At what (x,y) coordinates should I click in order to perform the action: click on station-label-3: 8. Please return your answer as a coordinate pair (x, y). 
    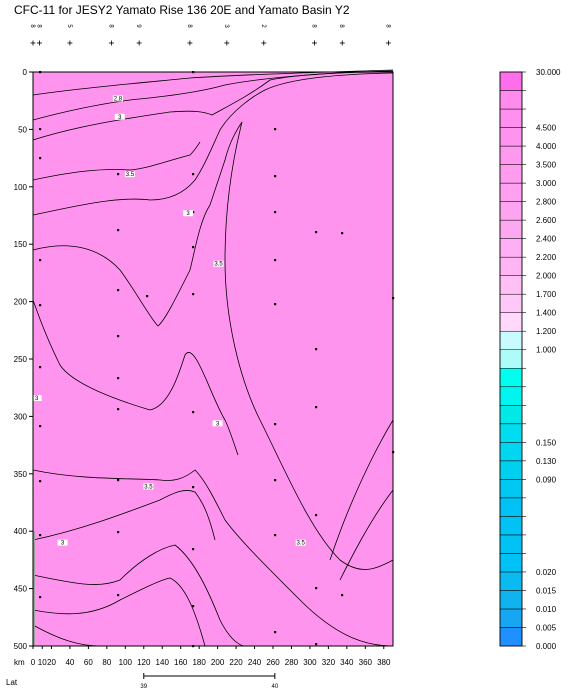
    Looking at the image, I should click on (110, 26).